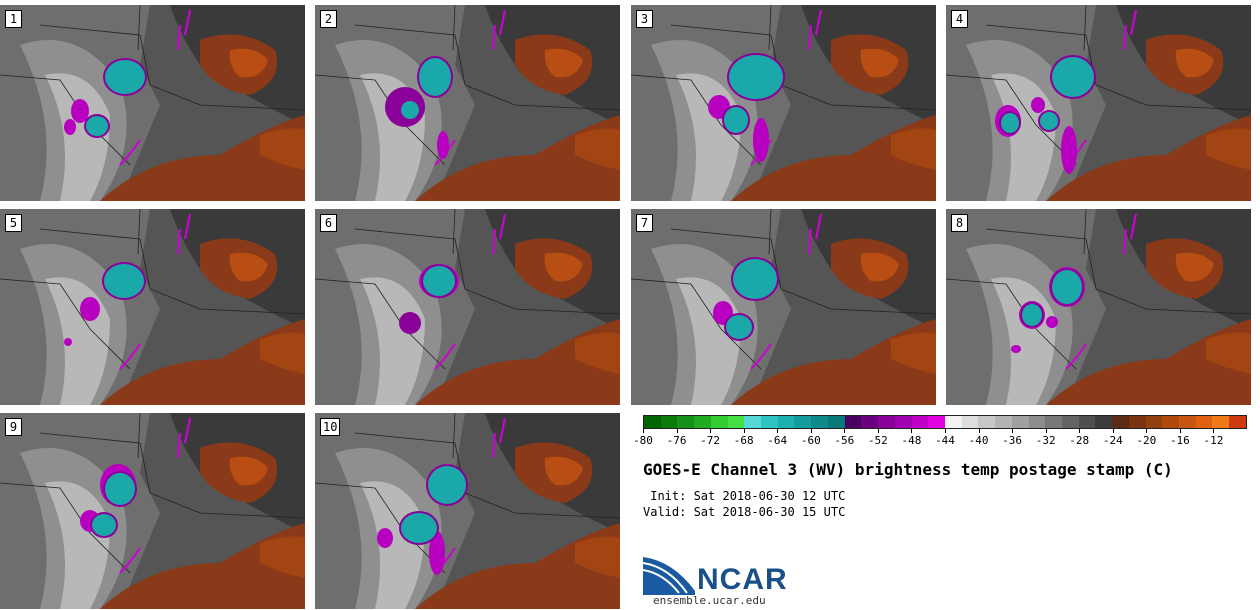 The width and height of the screenshot is (1260, 610). What do you see at coordinates (742, 579) in the screenshot?
I see `ncar-logo-text: NCAR` at bounding box center [742, 579].